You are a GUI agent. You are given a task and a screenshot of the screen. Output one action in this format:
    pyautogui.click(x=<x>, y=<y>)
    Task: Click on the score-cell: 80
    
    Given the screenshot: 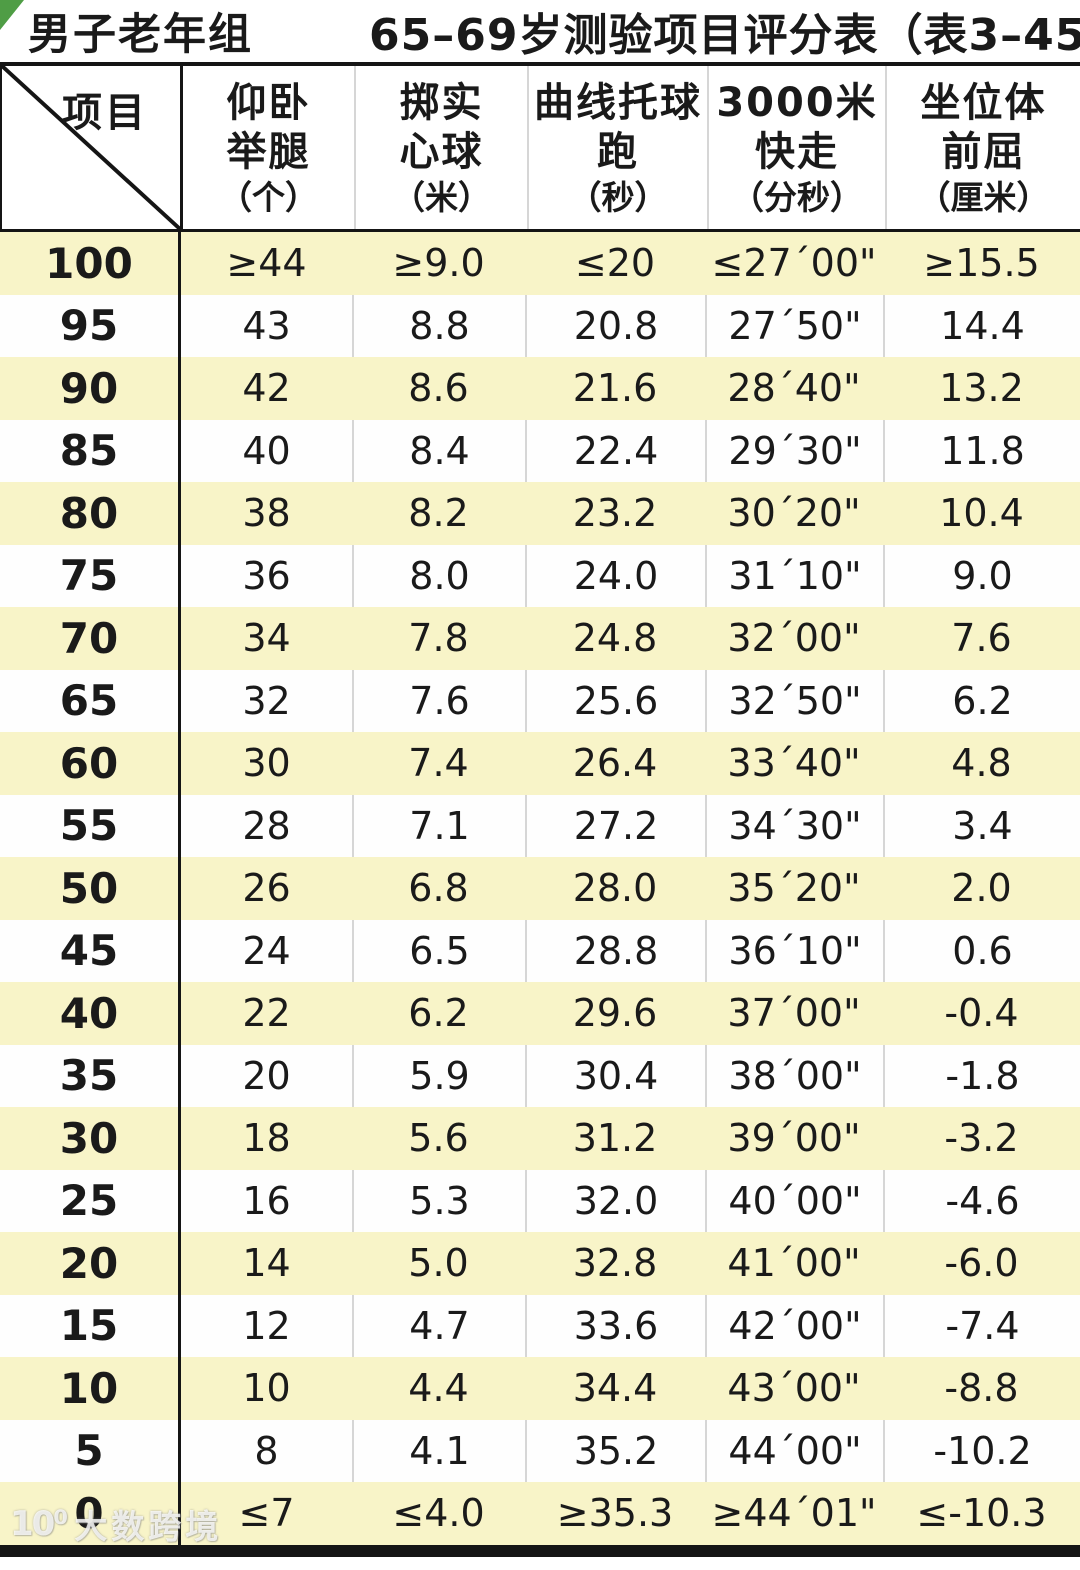 What is the action you would take?
    pyautogui.click(x=89, y=513)
    